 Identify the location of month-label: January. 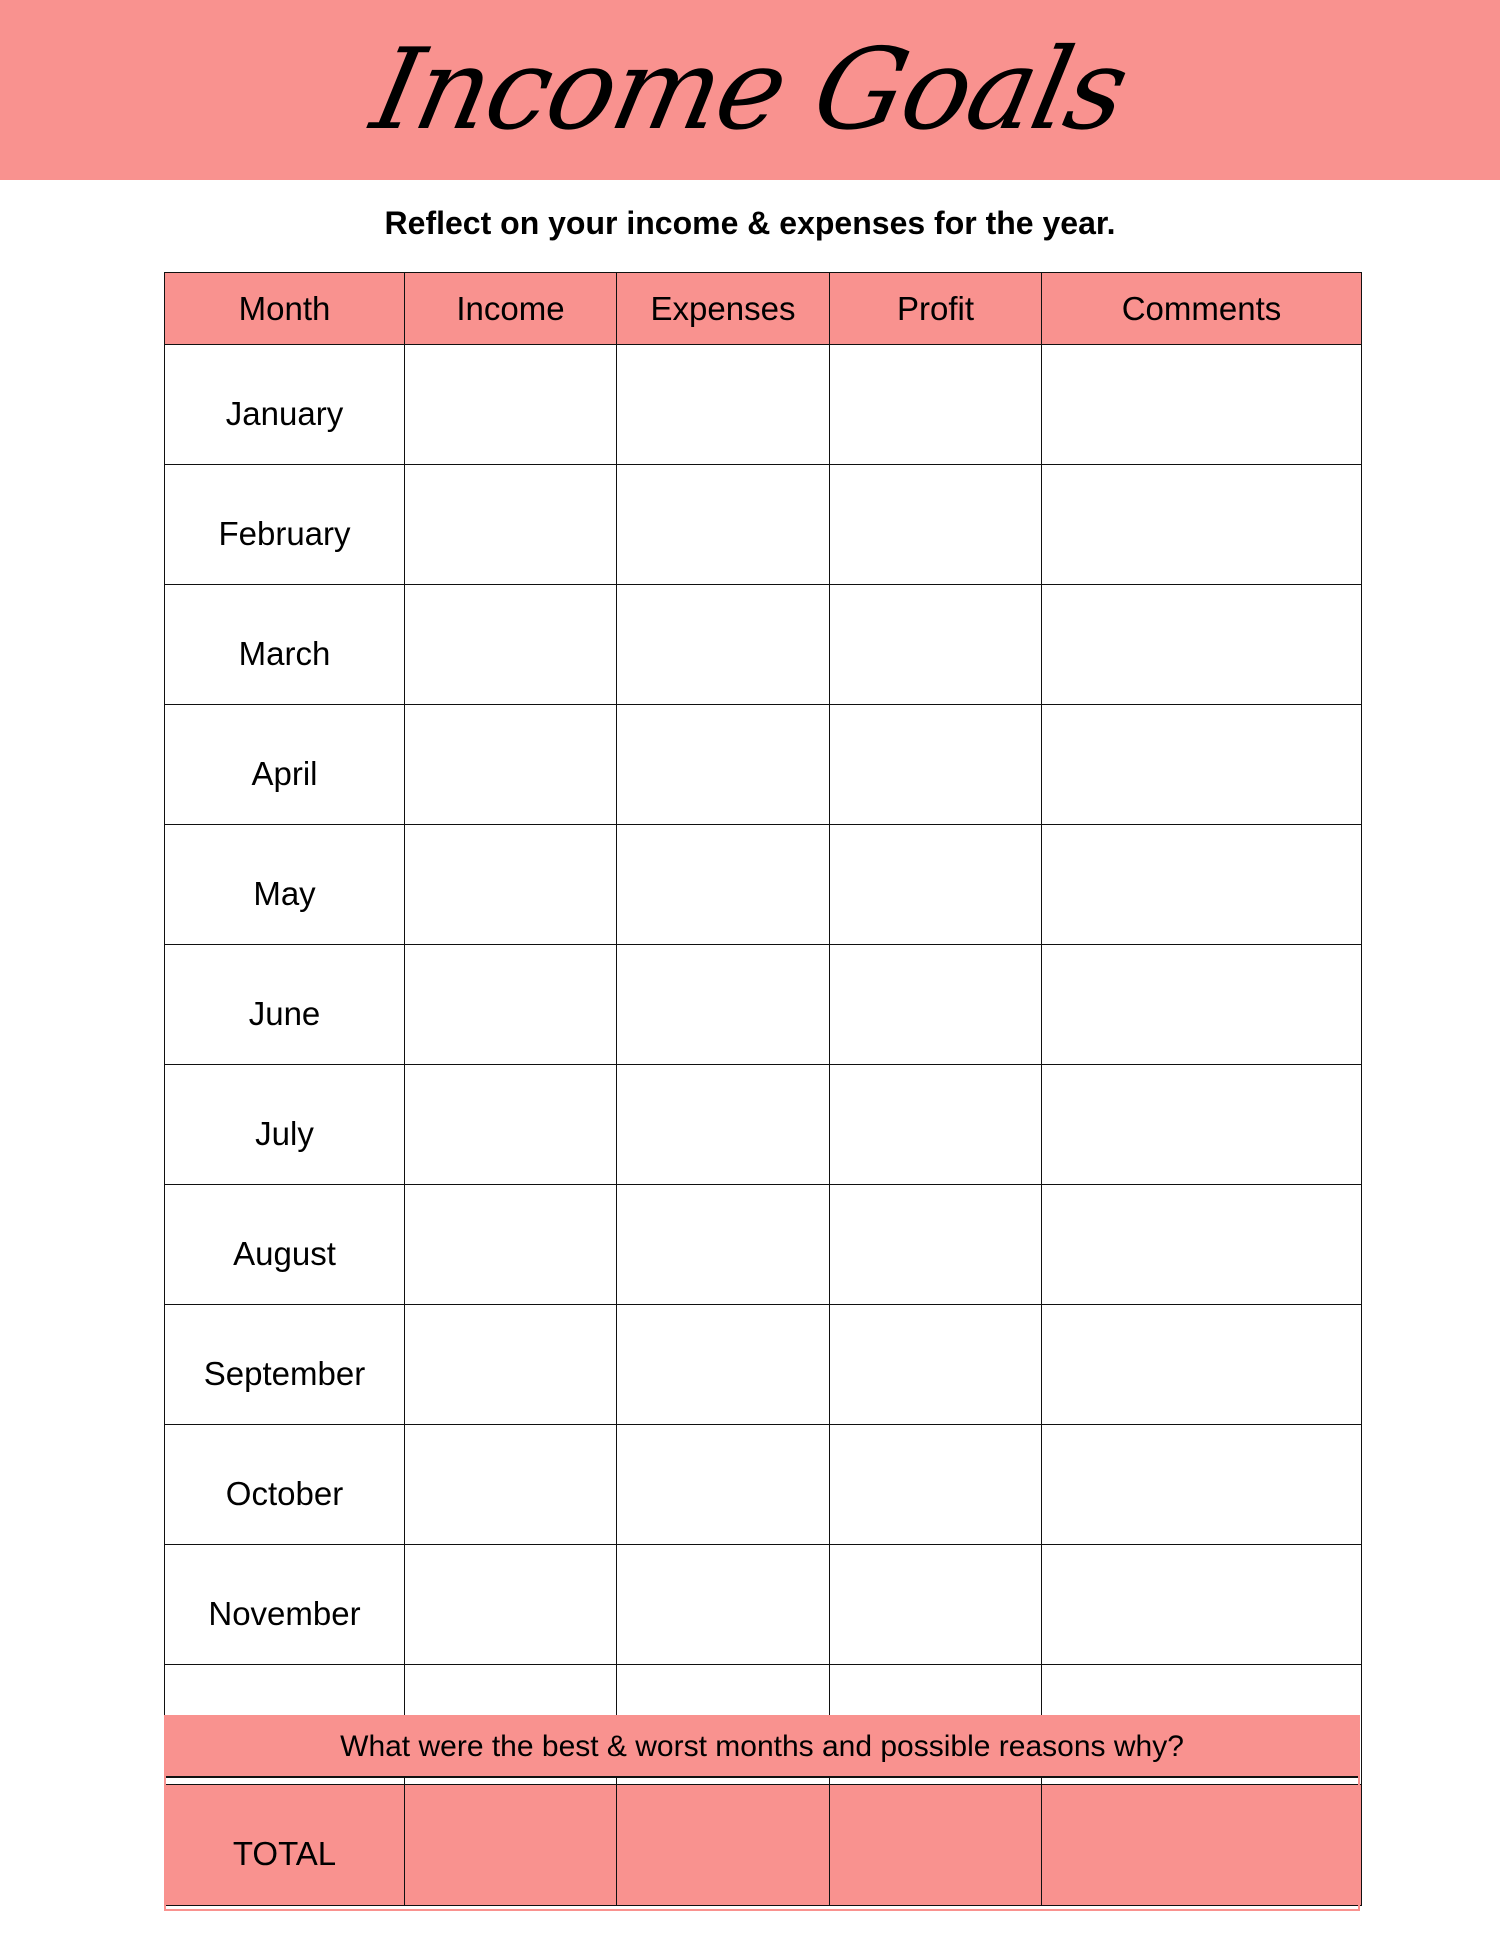
(284, 404).